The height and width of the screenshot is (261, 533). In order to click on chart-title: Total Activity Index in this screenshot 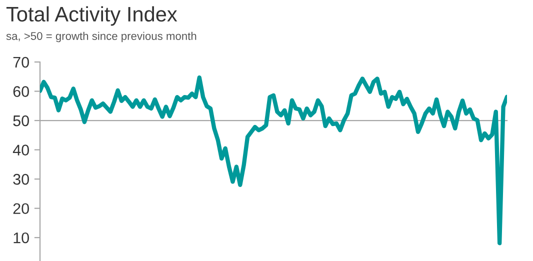, I will do `click(92, 16)`.